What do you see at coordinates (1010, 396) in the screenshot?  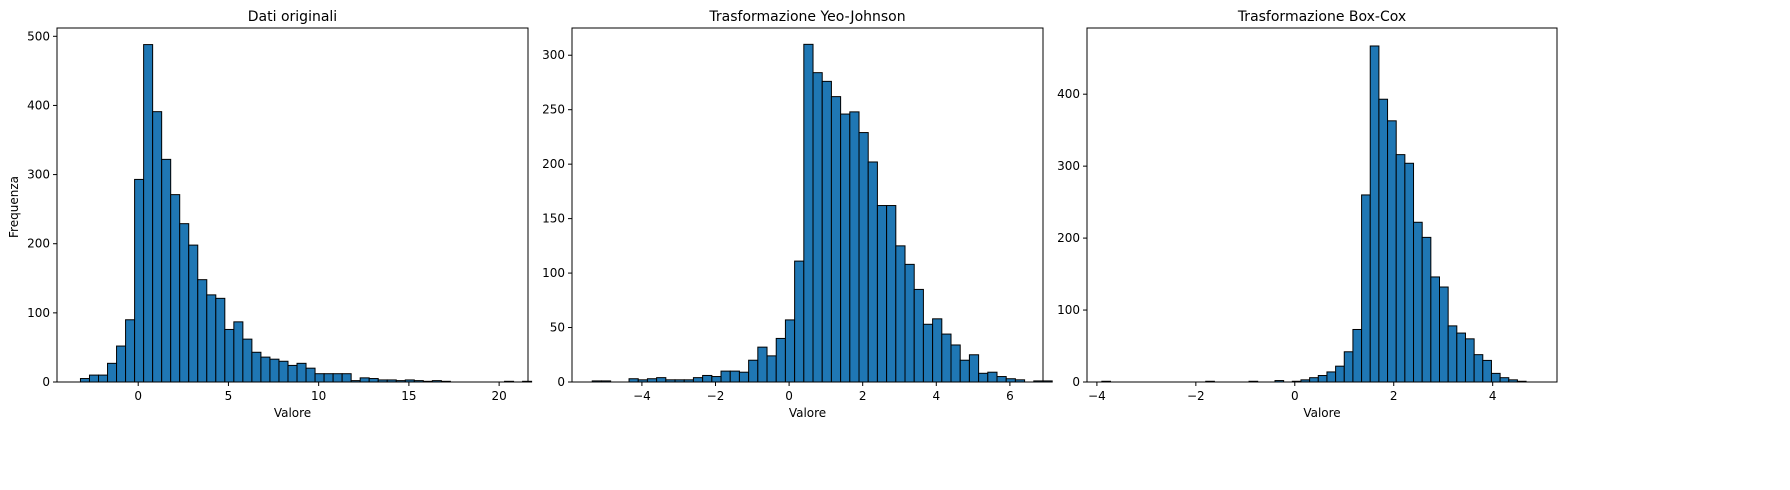 I see `x-tick-label: 6` at bounding box center [1010, 396].